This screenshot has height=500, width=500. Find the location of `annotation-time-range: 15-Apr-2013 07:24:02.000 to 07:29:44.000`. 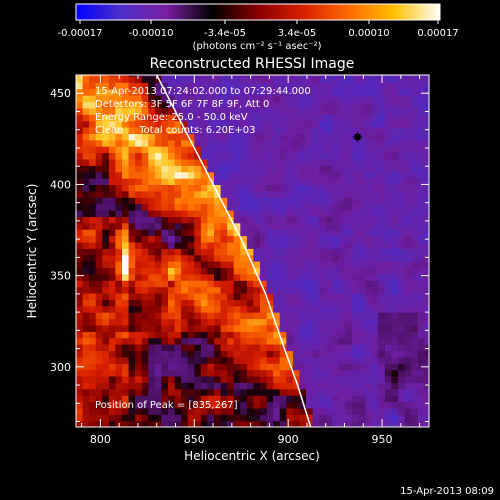

annotation-time-range: 15-Apr-2013 07:24:02.000 to 07:29:44.000 is located at coordinates (203, 91).